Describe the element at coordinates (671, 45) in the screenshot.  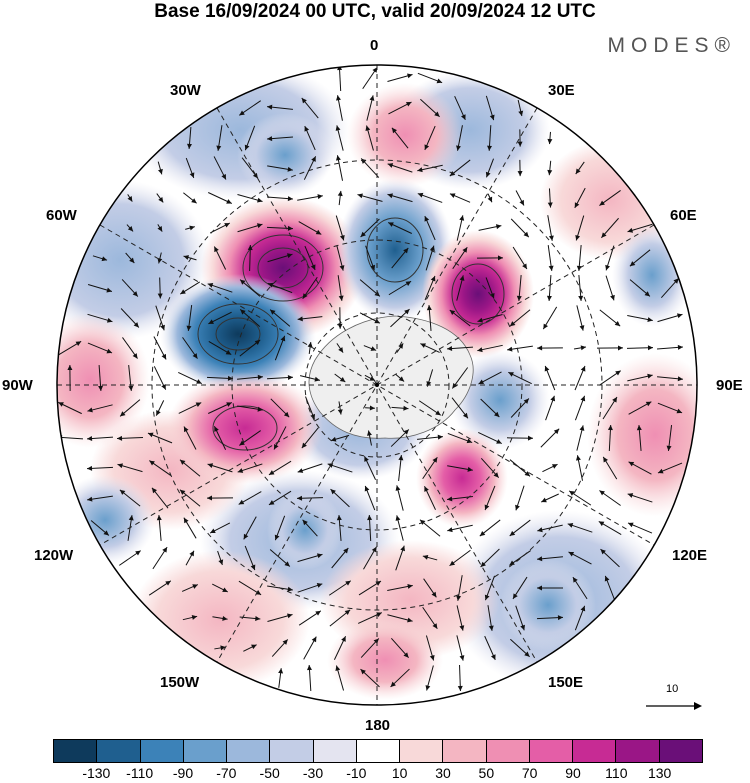
I see `modes-logo: MODES®` at that location.